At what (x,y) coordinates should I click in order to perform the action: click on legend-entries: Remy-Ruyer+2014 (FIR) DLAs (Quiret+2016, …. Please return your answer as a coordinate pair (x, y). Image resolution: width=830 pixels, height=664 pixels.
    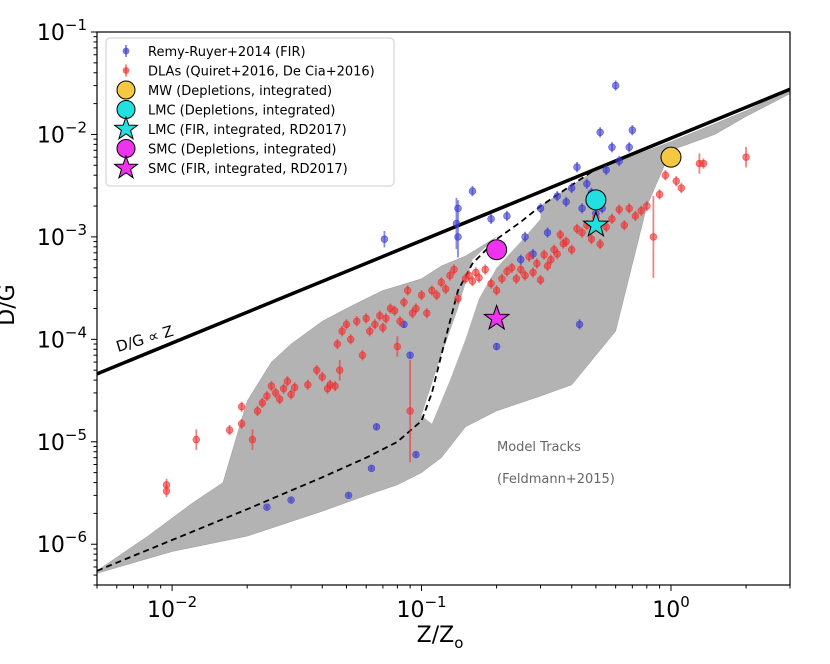
    Looking at the image, I should click on (244, 112).